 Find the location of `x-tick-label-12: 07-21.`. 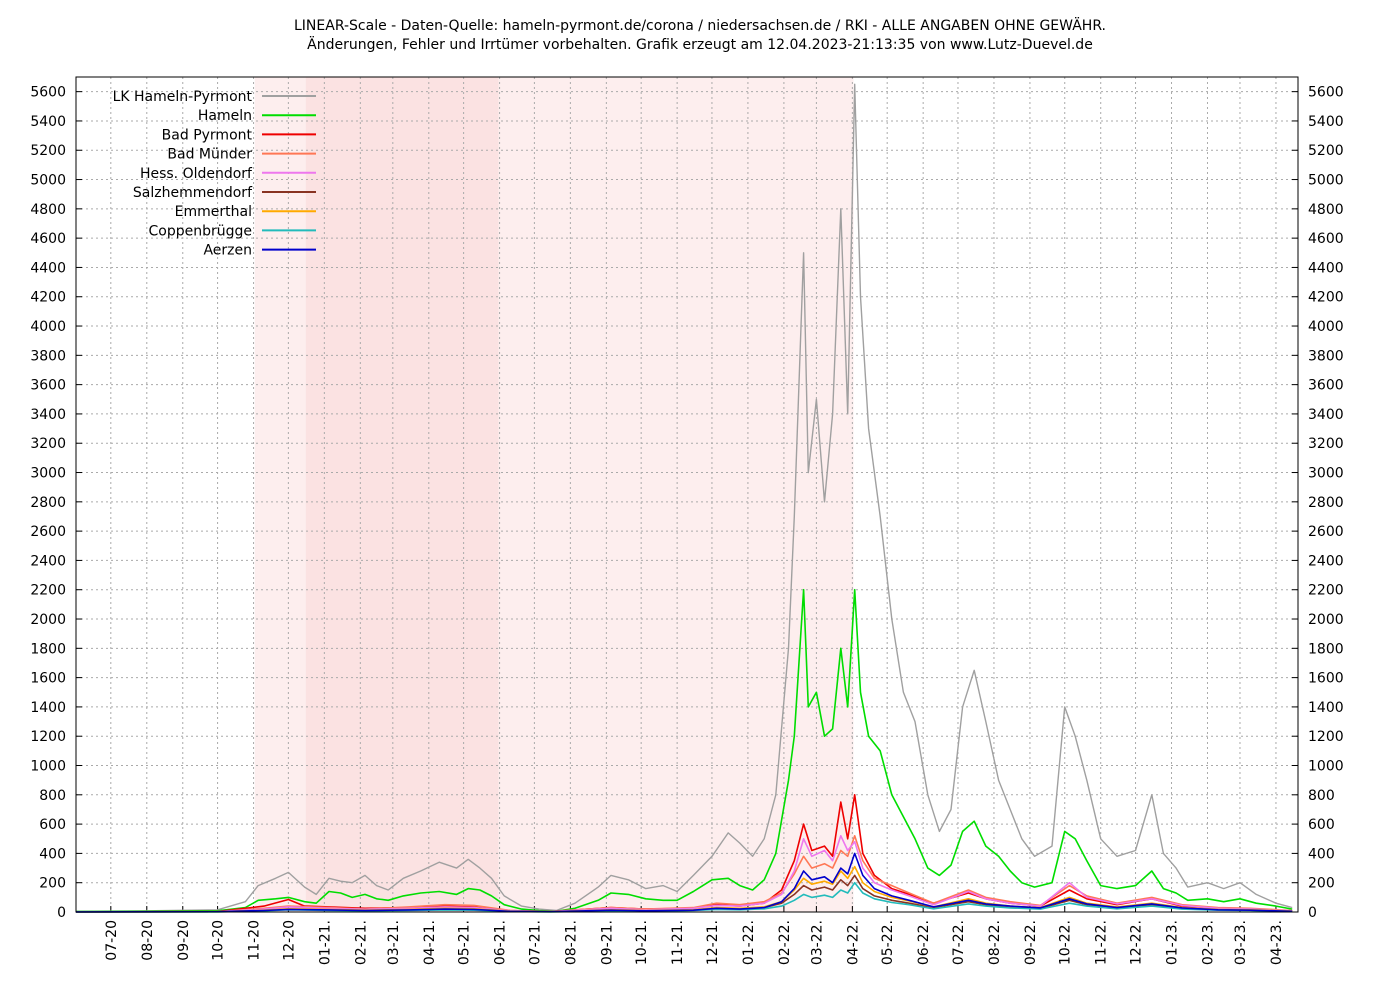

x-tick-label-12: 07-21. is located at coordinates (535, 942).